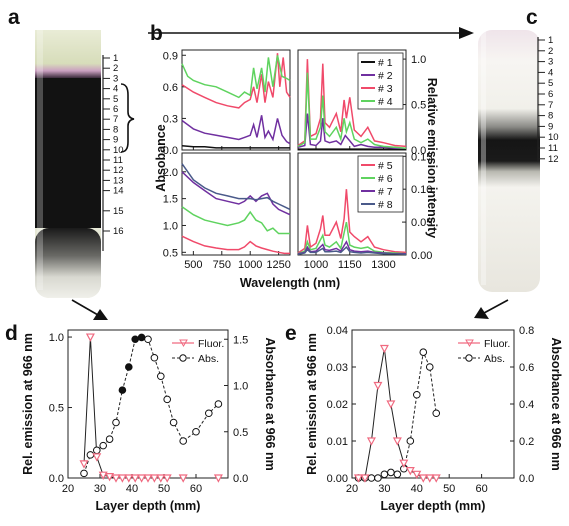 The height and width of the screenshot is (526, 569). I want to click on x-tick-label: 1150, so click(350, 265).